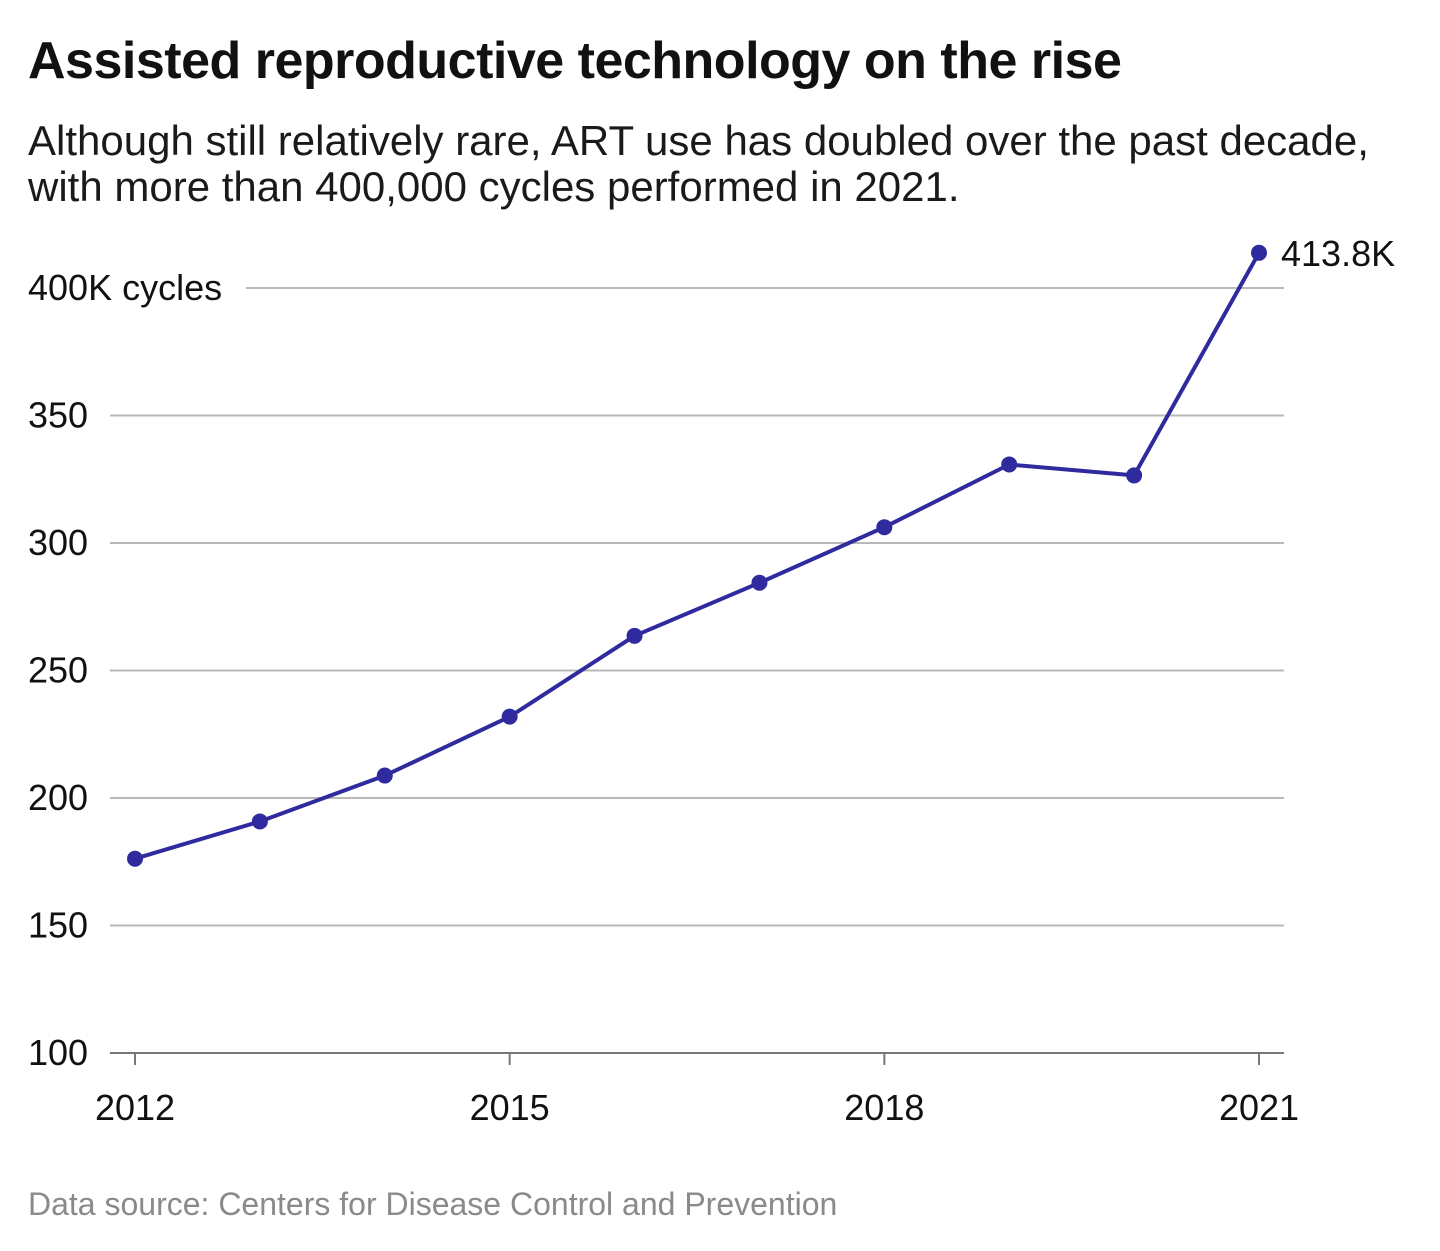  What do you see at coordinates (1259, 1107) in the screenshot?
I see `x-tick-label: 2021` at bounding box center [1259, 1107].